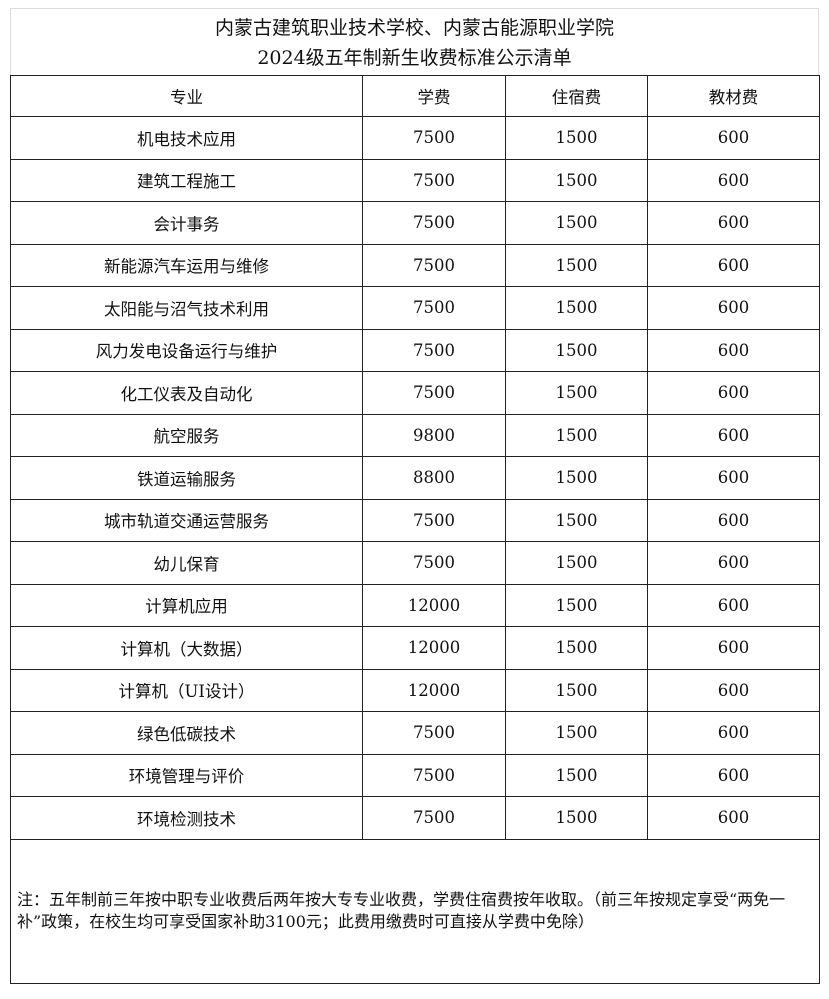 The image size is (829, 999). What do you see at coordinates (186, 605) in the screenshot?
I see `major-cell: 计算机应用` at bounding box center [186, 605].